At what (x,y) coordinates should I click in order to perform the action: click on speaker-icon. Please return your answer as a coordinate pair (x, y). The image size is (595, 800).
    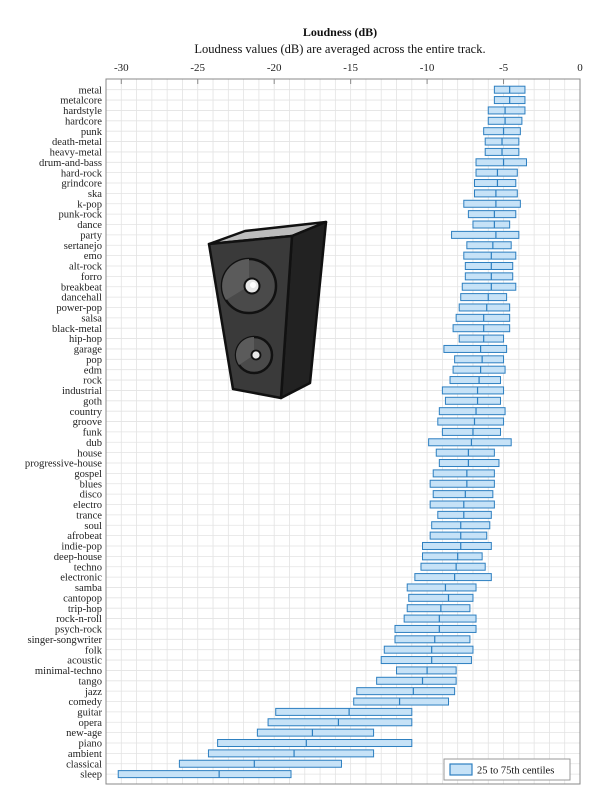
    Looking at the image, I should click on (267, 310).